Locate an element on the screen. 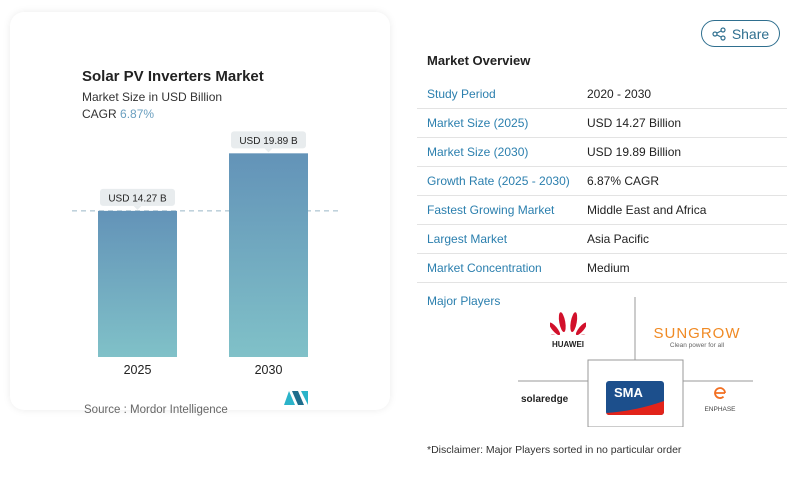  source: Source : Mordor Intelligence is located at coordinates (156, 410).